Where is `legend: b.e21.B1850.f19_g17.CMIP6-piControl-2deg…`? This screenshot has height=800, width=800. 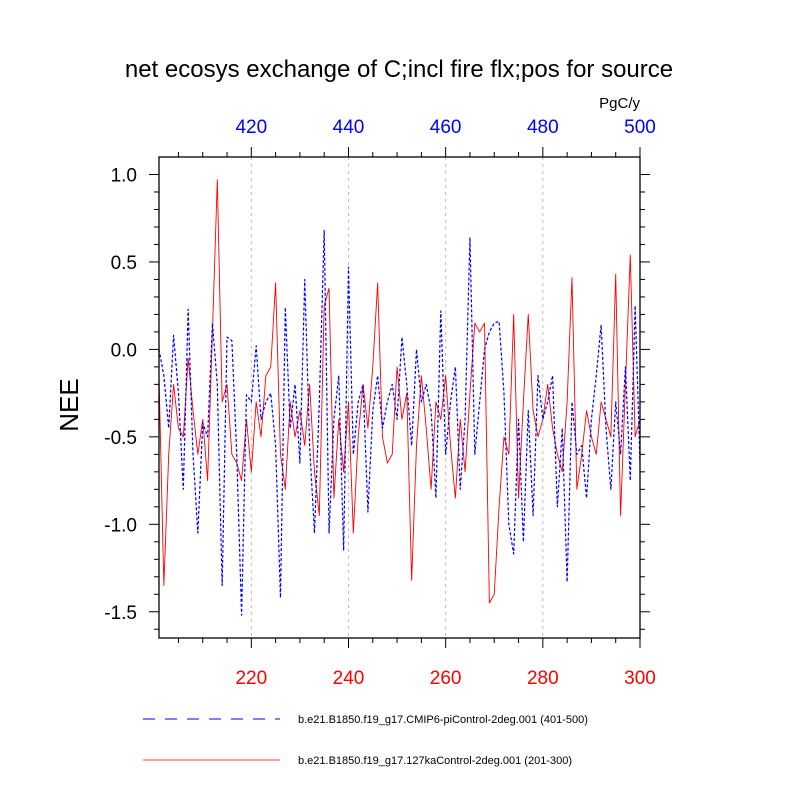 legend: b.e21.B1850.f19_g17.CMIP6-piControl-2deg… is located at coordinates (365, 740).